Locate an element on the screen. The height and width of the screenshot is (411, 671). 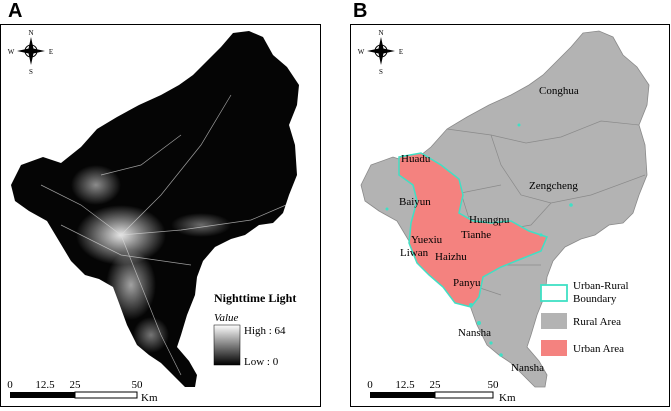
panel-a-letter: A is located at coordinates (15, 11).